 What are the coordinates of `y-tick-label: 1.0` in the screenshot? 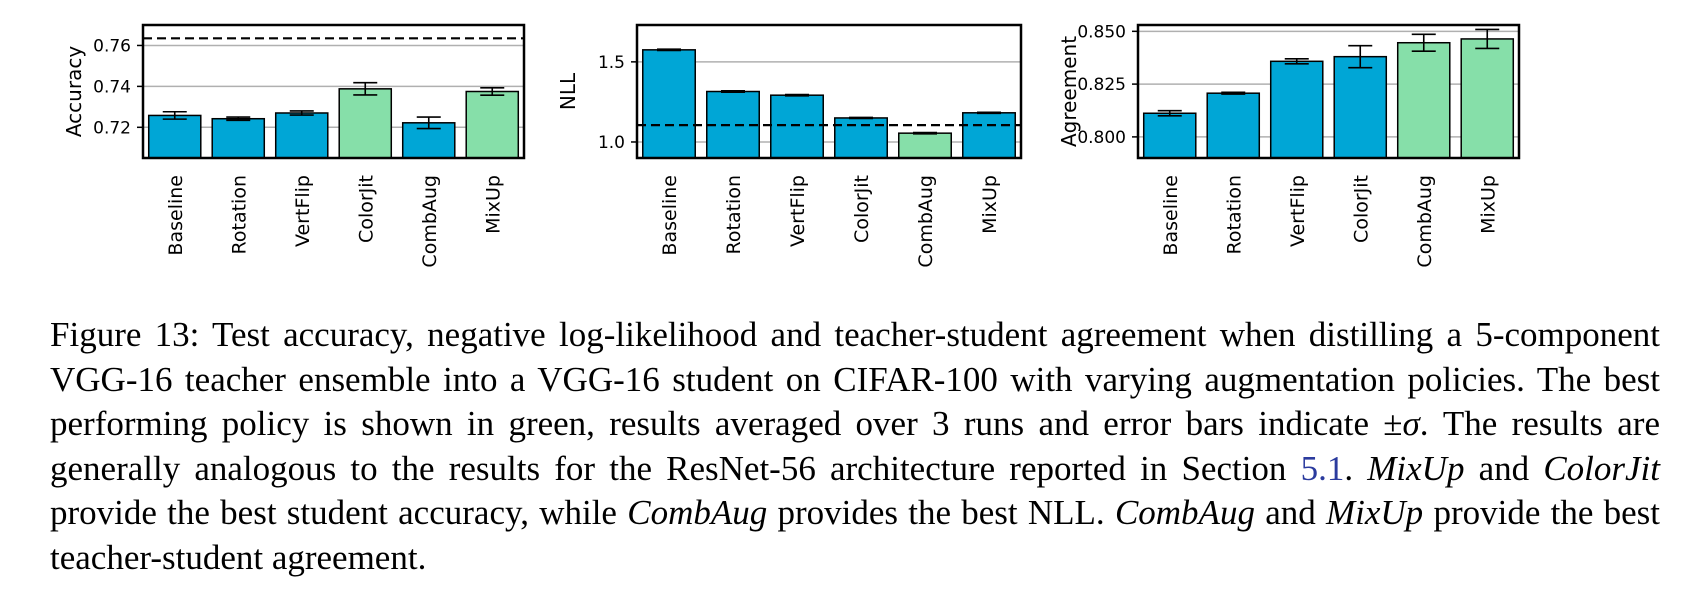 It's located at (611, 143).